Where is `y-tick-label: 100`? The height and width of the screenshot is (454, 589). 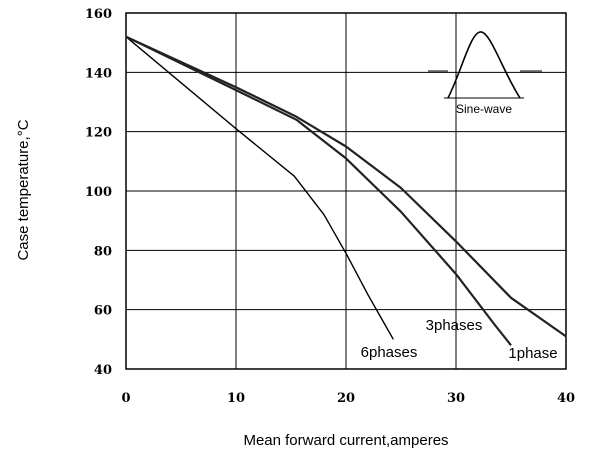 y-tick-label: 100 is located at coordinates (98, 192).